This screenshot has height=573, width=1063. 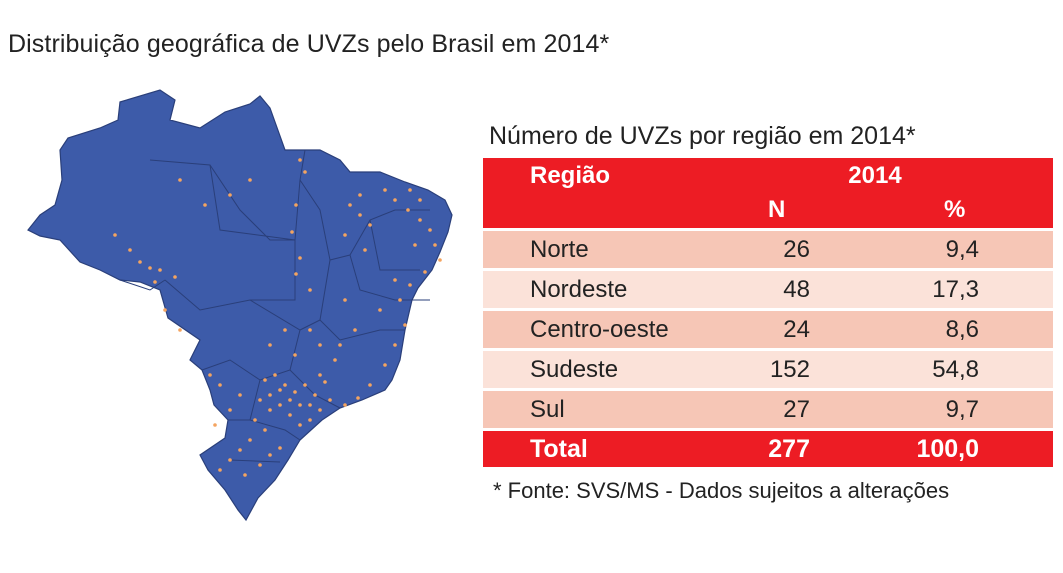 What do you see at coordinates (955, 209) in the screenshot?
I see `header-pct: %` at bounding box center [955, 209].